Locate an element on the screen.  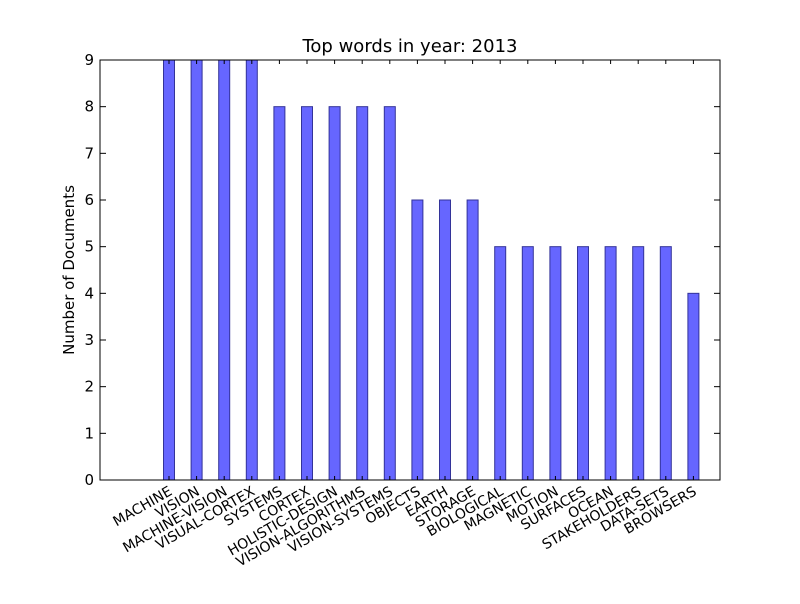
y-tick-label: 6 is located at coordinates (89, 200).